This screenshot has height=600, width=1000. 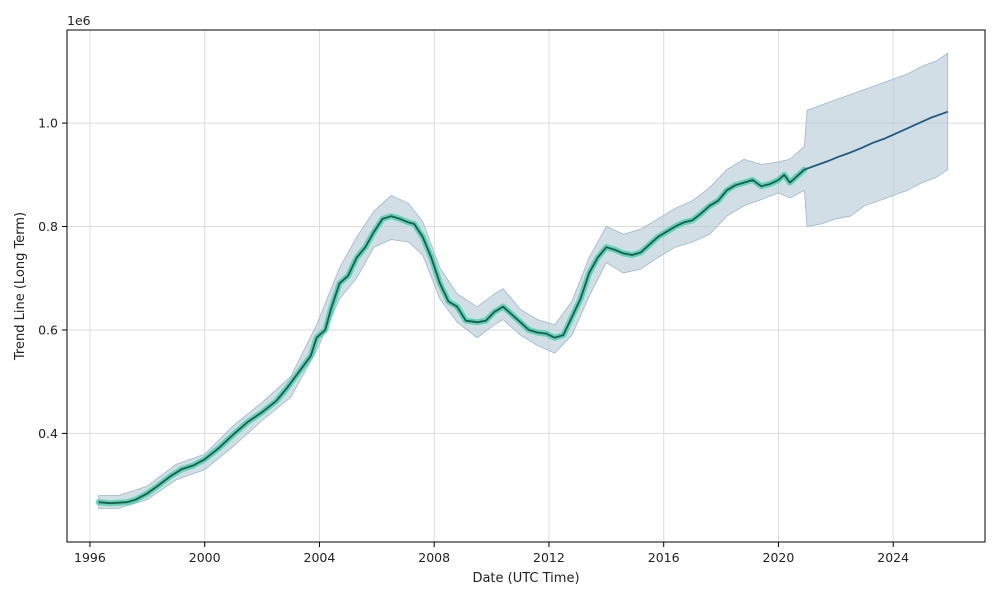 What do you see at coordinates (320, 557) in the screenshot?
I see `x-tick-label: 2004` at bounding box center [320, 557].